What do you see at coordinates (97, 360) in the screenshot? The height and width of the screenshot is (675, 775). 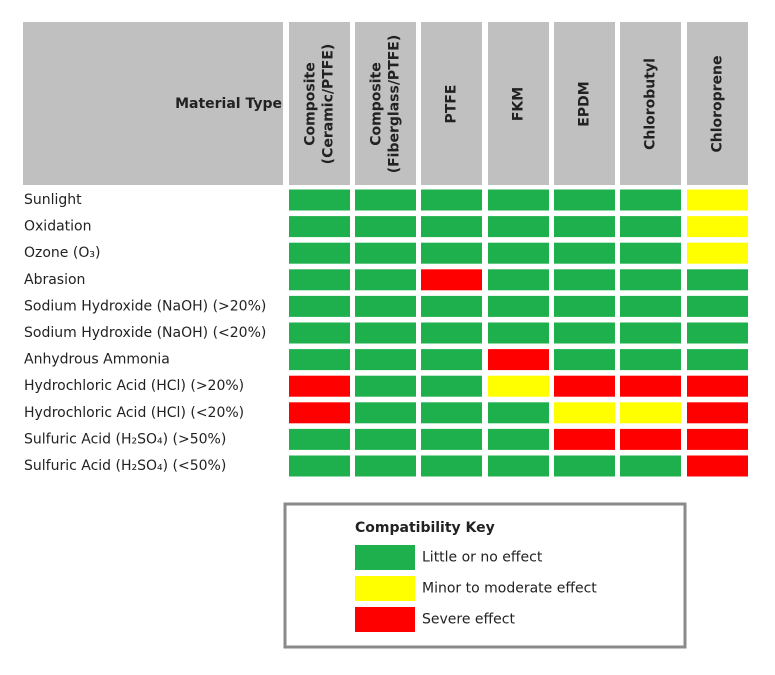 I see `row-label: Anhydrous Ammonia` at bounding box center [97, 360].